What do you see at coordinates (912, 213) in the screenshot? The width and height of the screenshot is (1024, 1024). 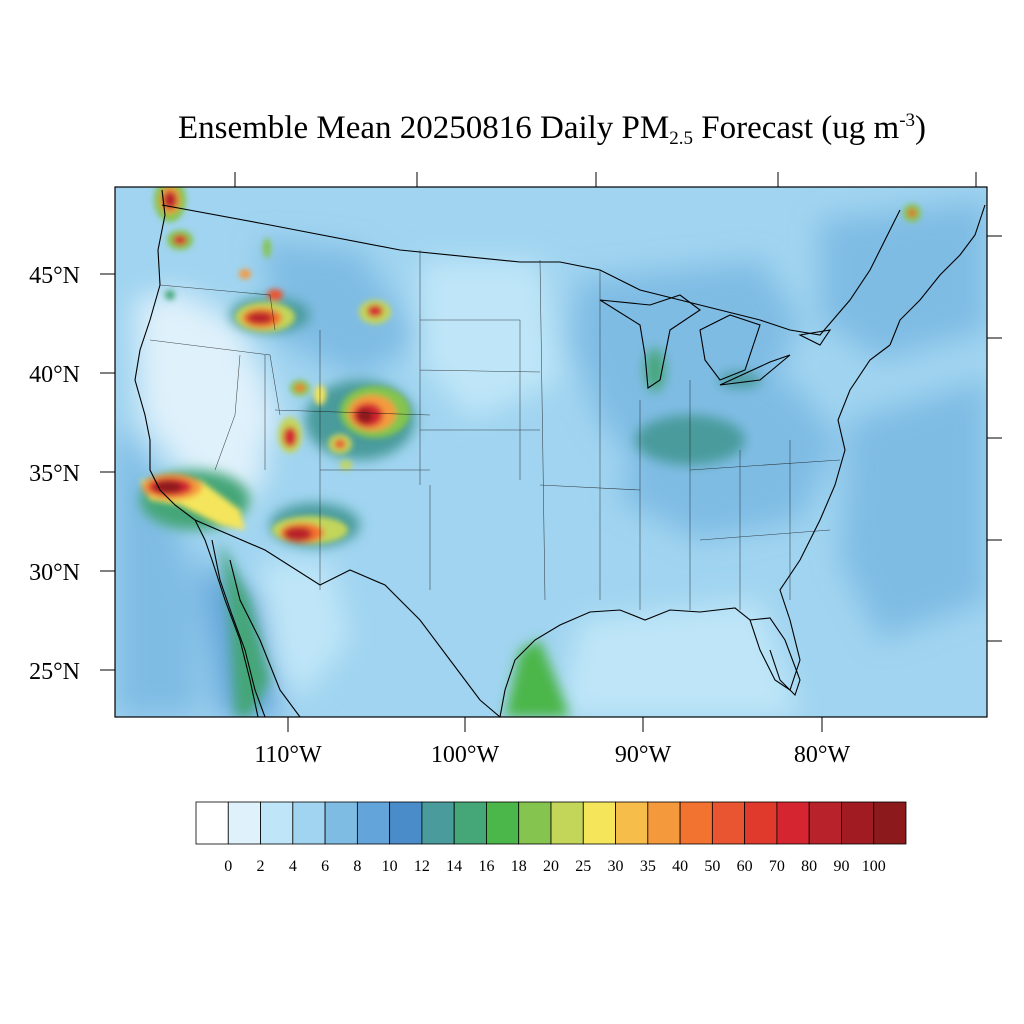 I see `plume-nova-scotia` at bounding box center [912, 213].